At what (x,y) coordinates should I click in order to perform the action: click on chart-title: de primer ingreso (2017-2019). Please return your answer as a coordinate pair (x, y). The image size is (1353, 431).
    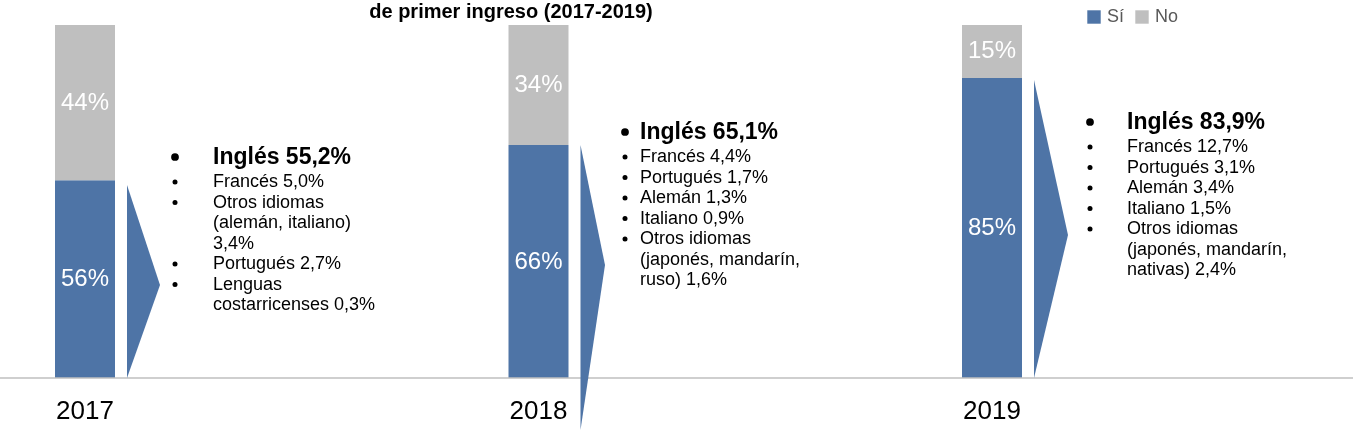
    Looking at the image, I should click on (511, 11).